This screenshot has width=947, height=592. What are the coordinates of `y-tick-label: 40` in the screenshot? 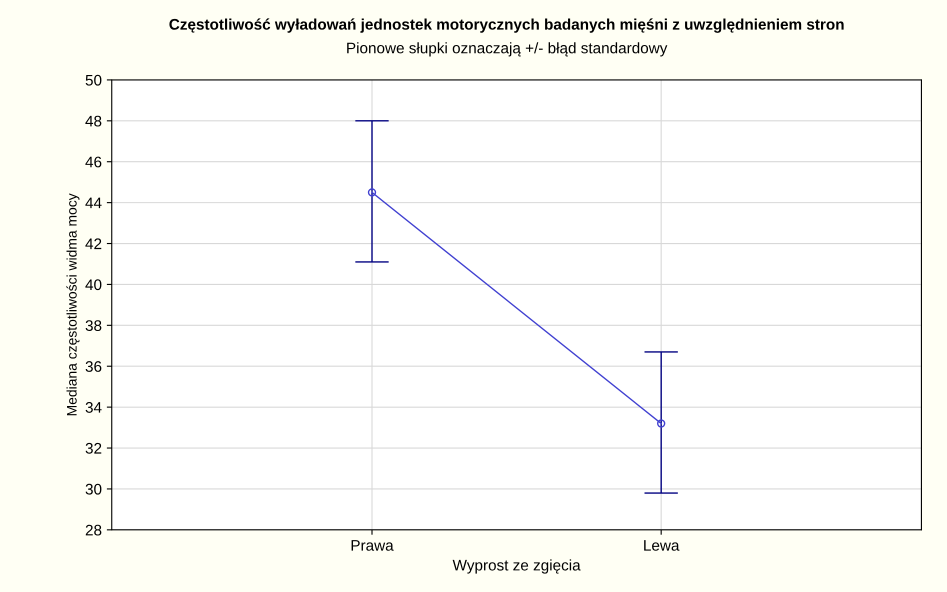 It's located at (93, 284).